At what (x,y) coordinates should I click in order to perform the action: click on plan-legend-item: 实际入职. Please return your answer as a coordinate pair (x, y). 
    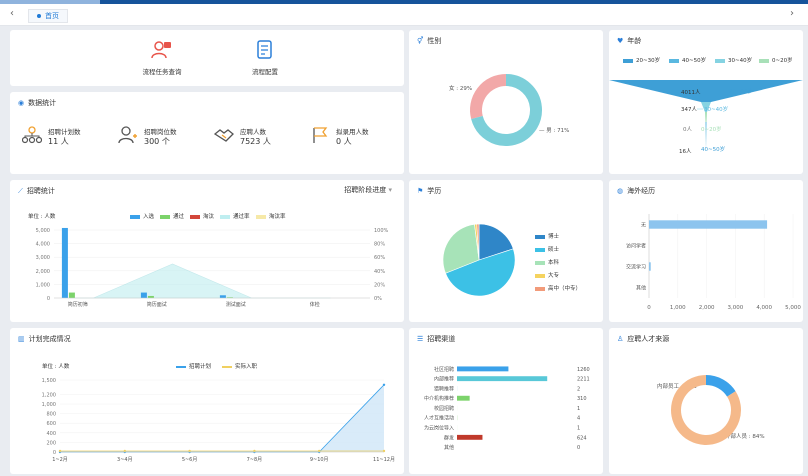
    Looking at the image, I should click on (239, 366).